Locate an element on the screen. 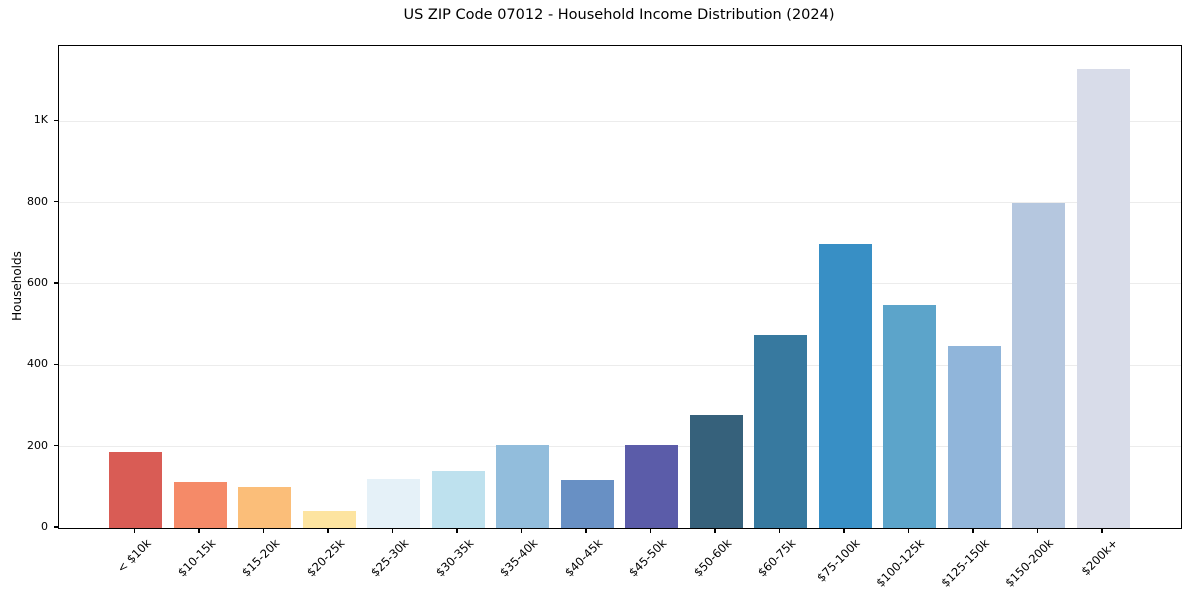  x-tick-label: $35-40k is located at coordinates (518, 558).